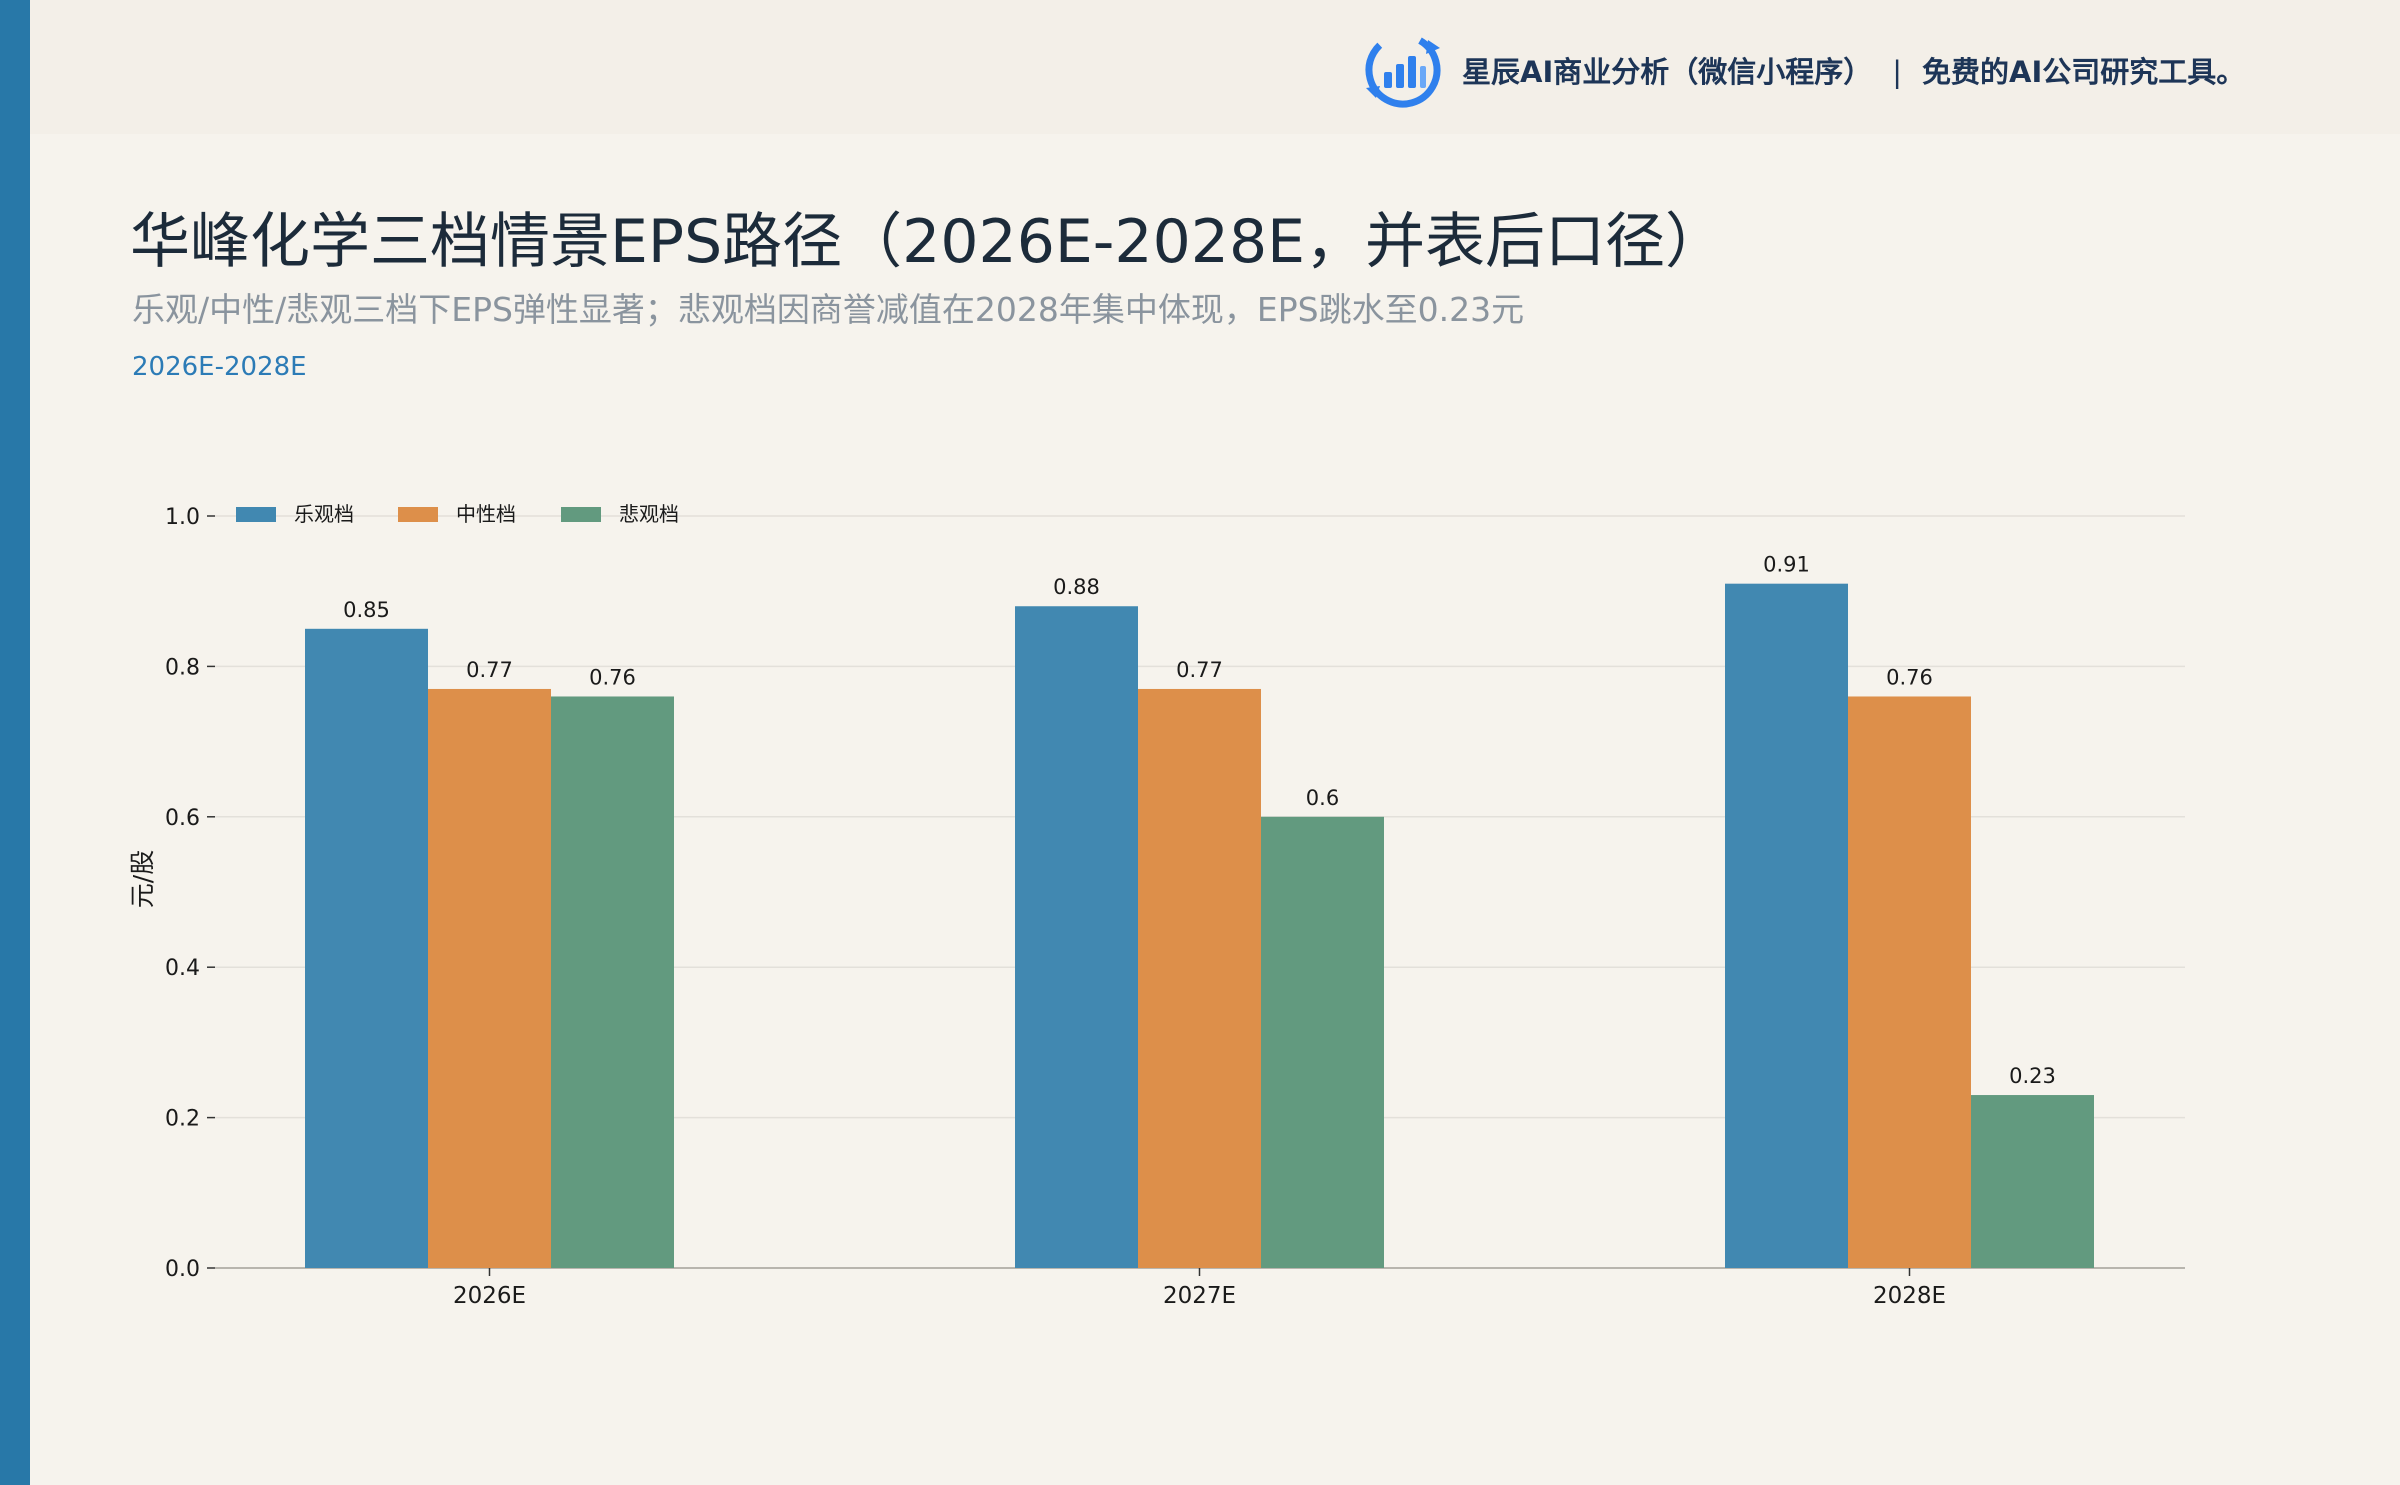  I want to click on brand-header: 星辰AI商业分析（微信小程序） | 免费的AI公司研究工具。, so click(1803, 70).